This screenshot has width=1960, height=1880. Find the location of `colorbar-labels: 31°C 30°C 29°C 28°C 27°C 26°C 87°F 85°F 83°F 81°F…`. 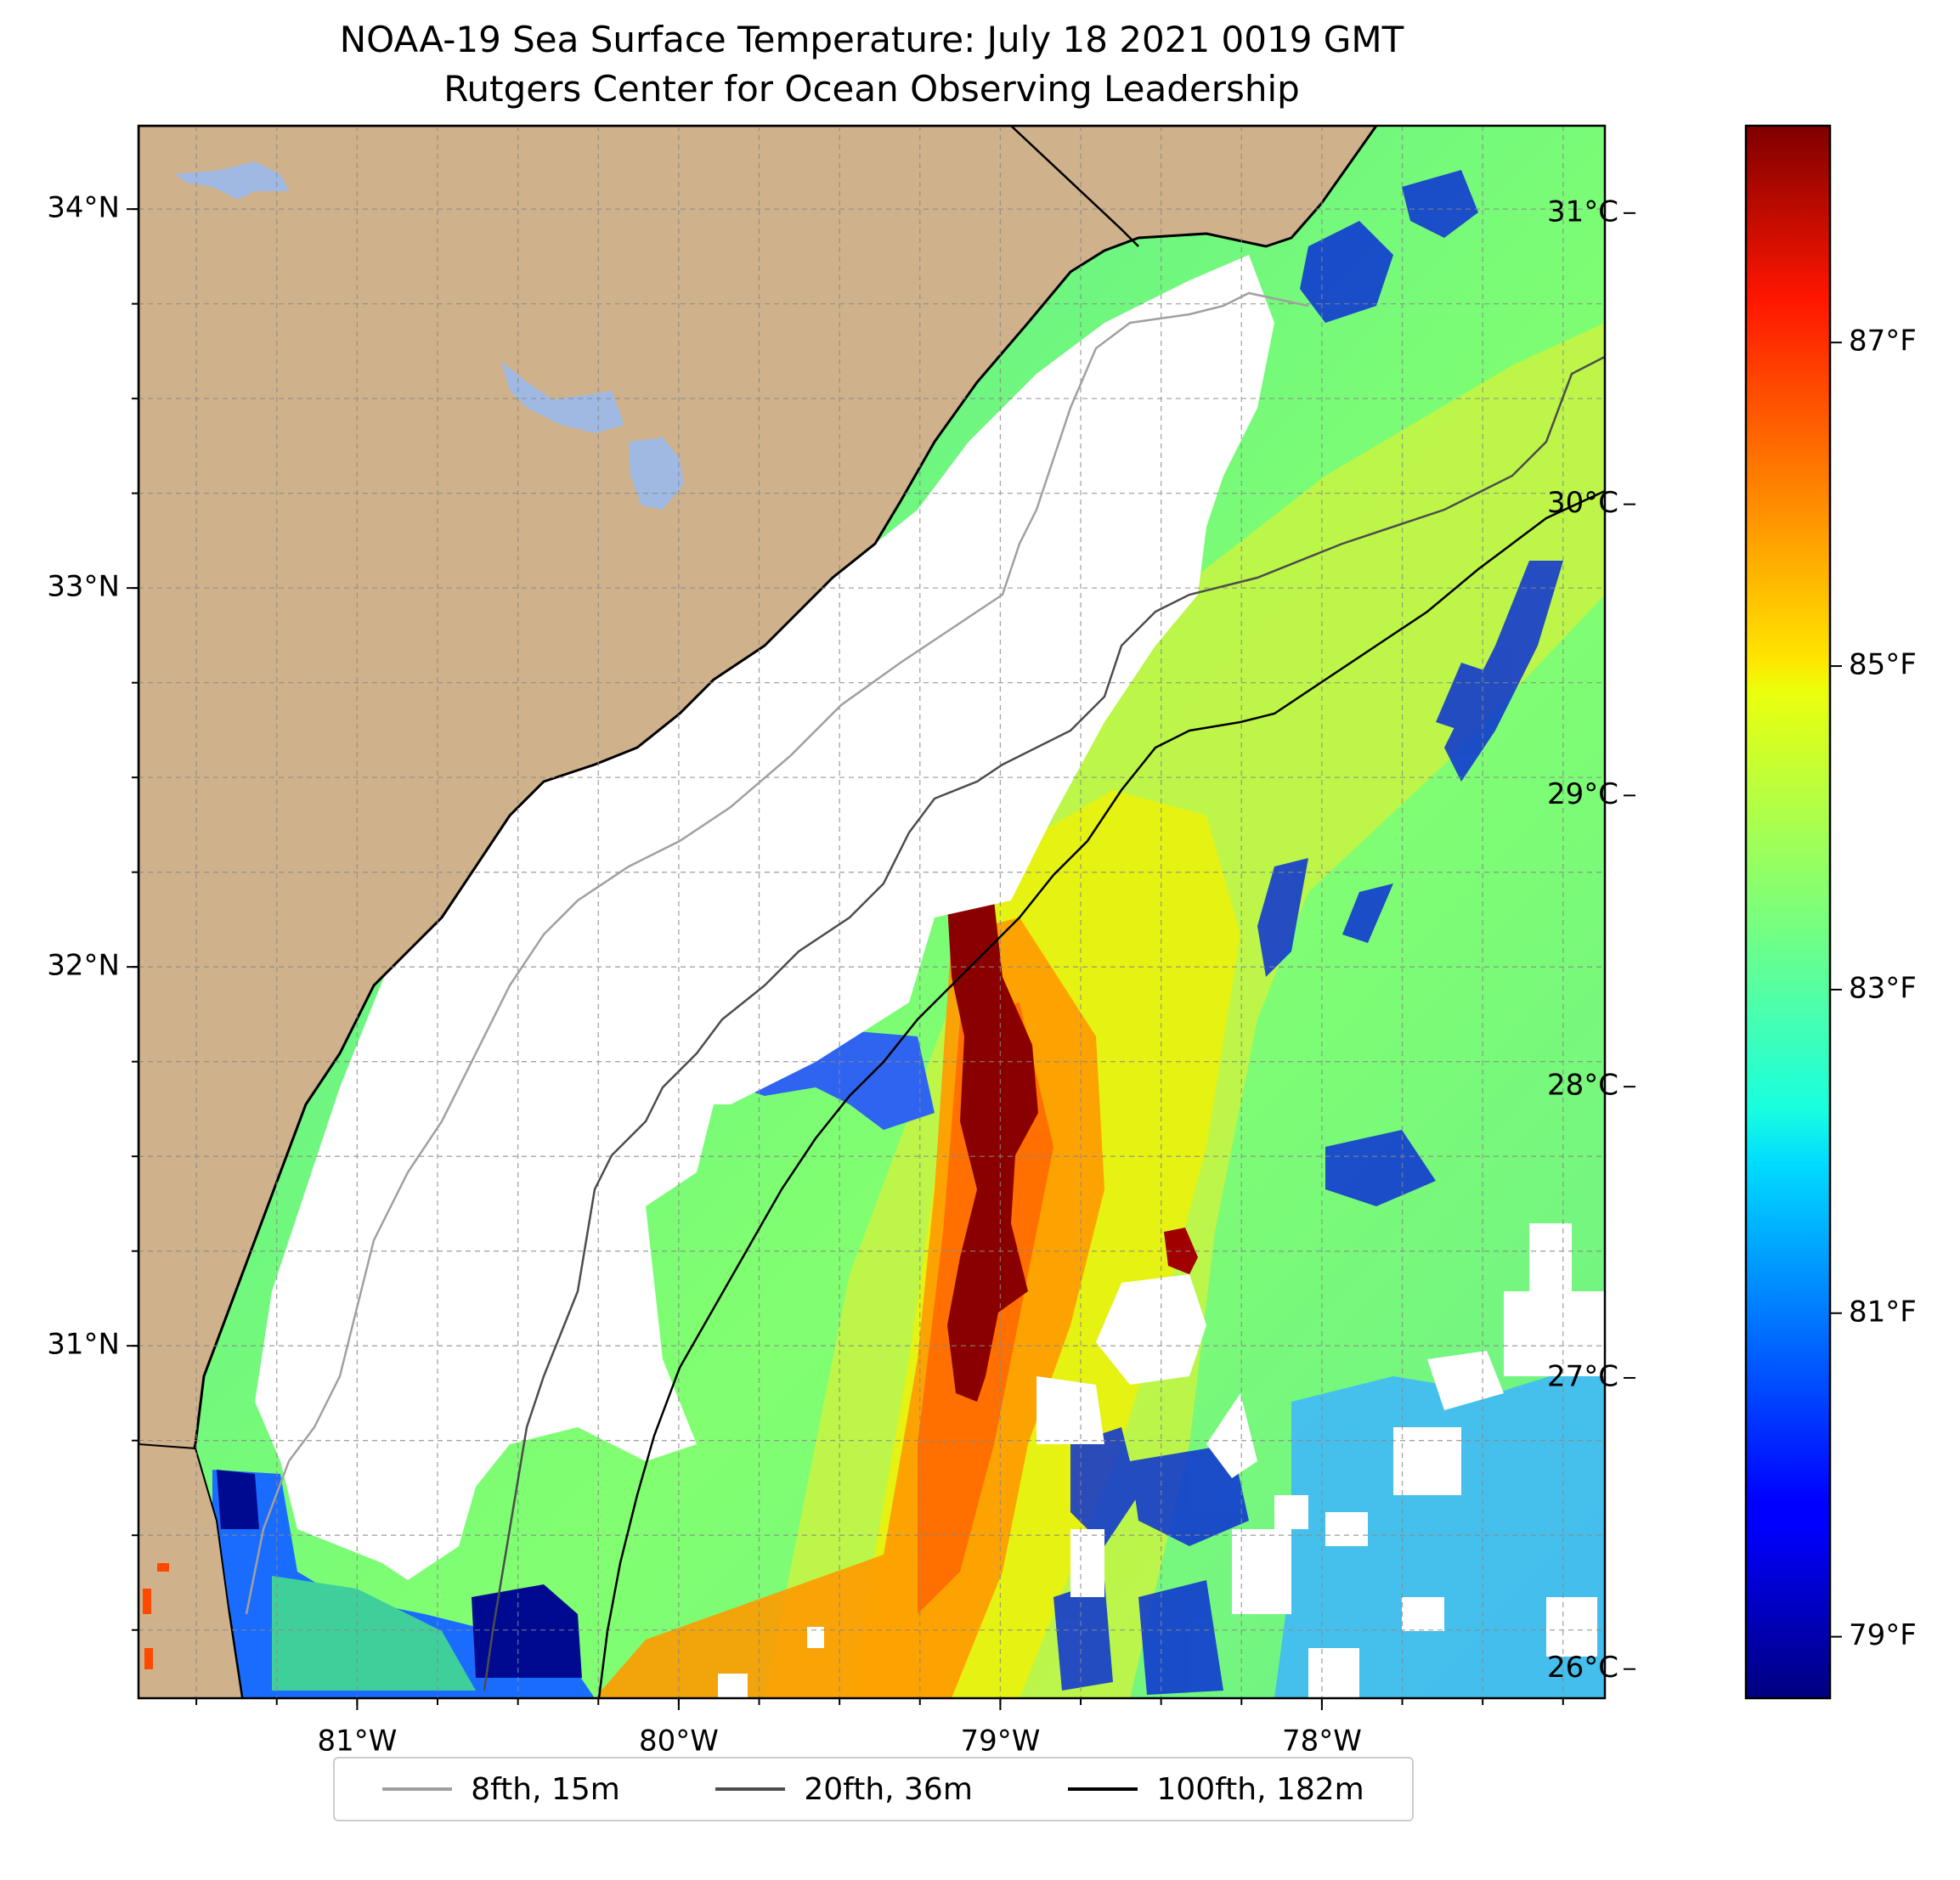

colorbar-labels: 31°C 30°C 29°C 28°C 27°C 26°C 87°F 85°F 83°F 81°F… is located at coordinates (1732, 940).